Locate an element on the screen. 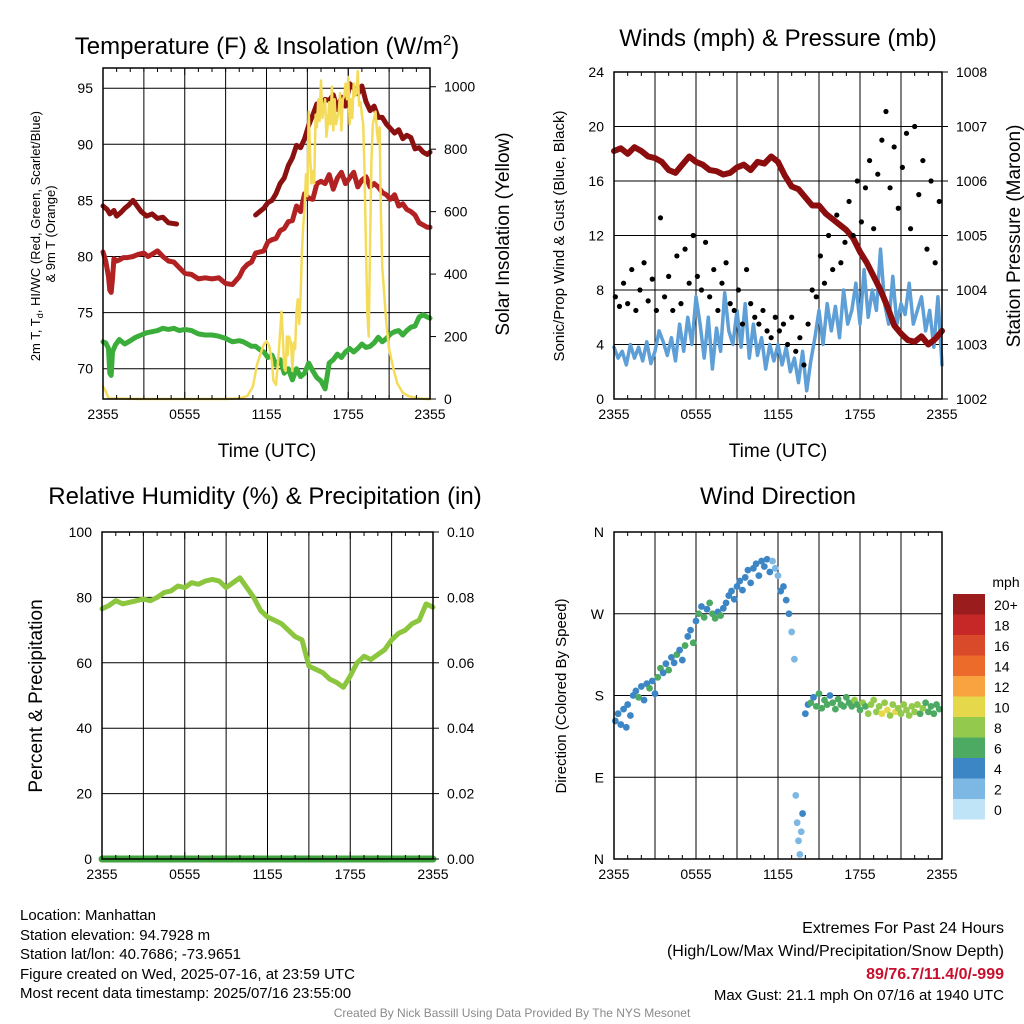  y2-tick-label: 1008 is located at coordinates (971, 72).